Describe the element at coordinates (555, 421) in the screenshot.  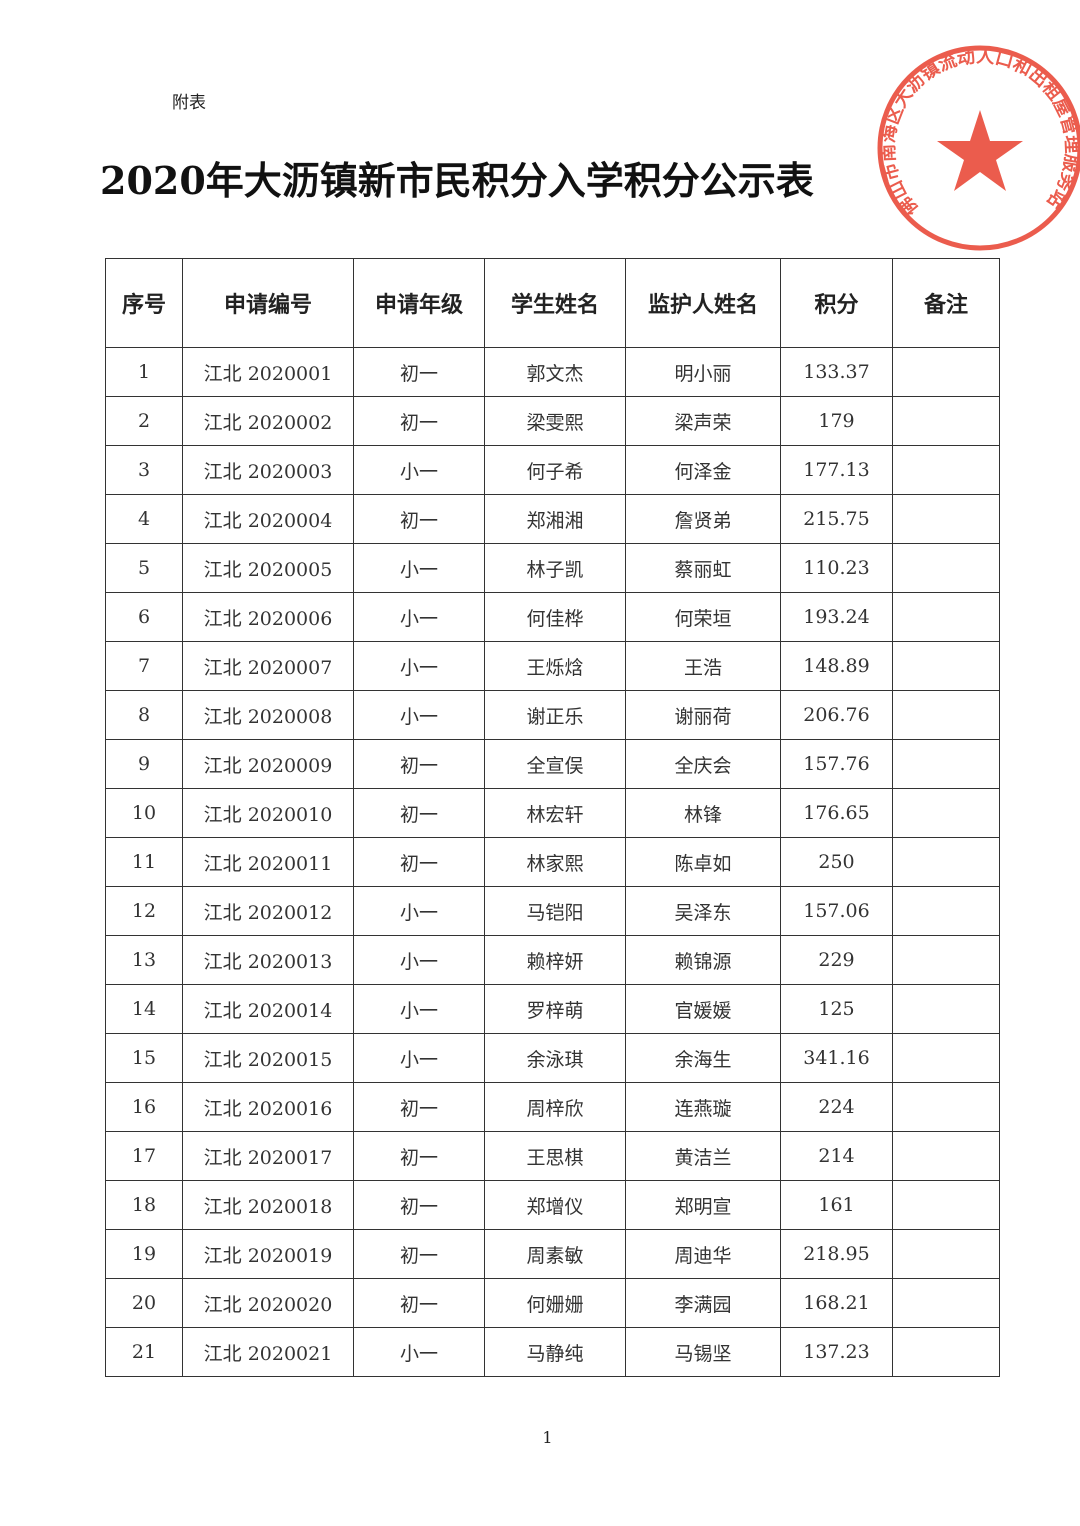
I see `table-cell: 梁雯熙` at that location.